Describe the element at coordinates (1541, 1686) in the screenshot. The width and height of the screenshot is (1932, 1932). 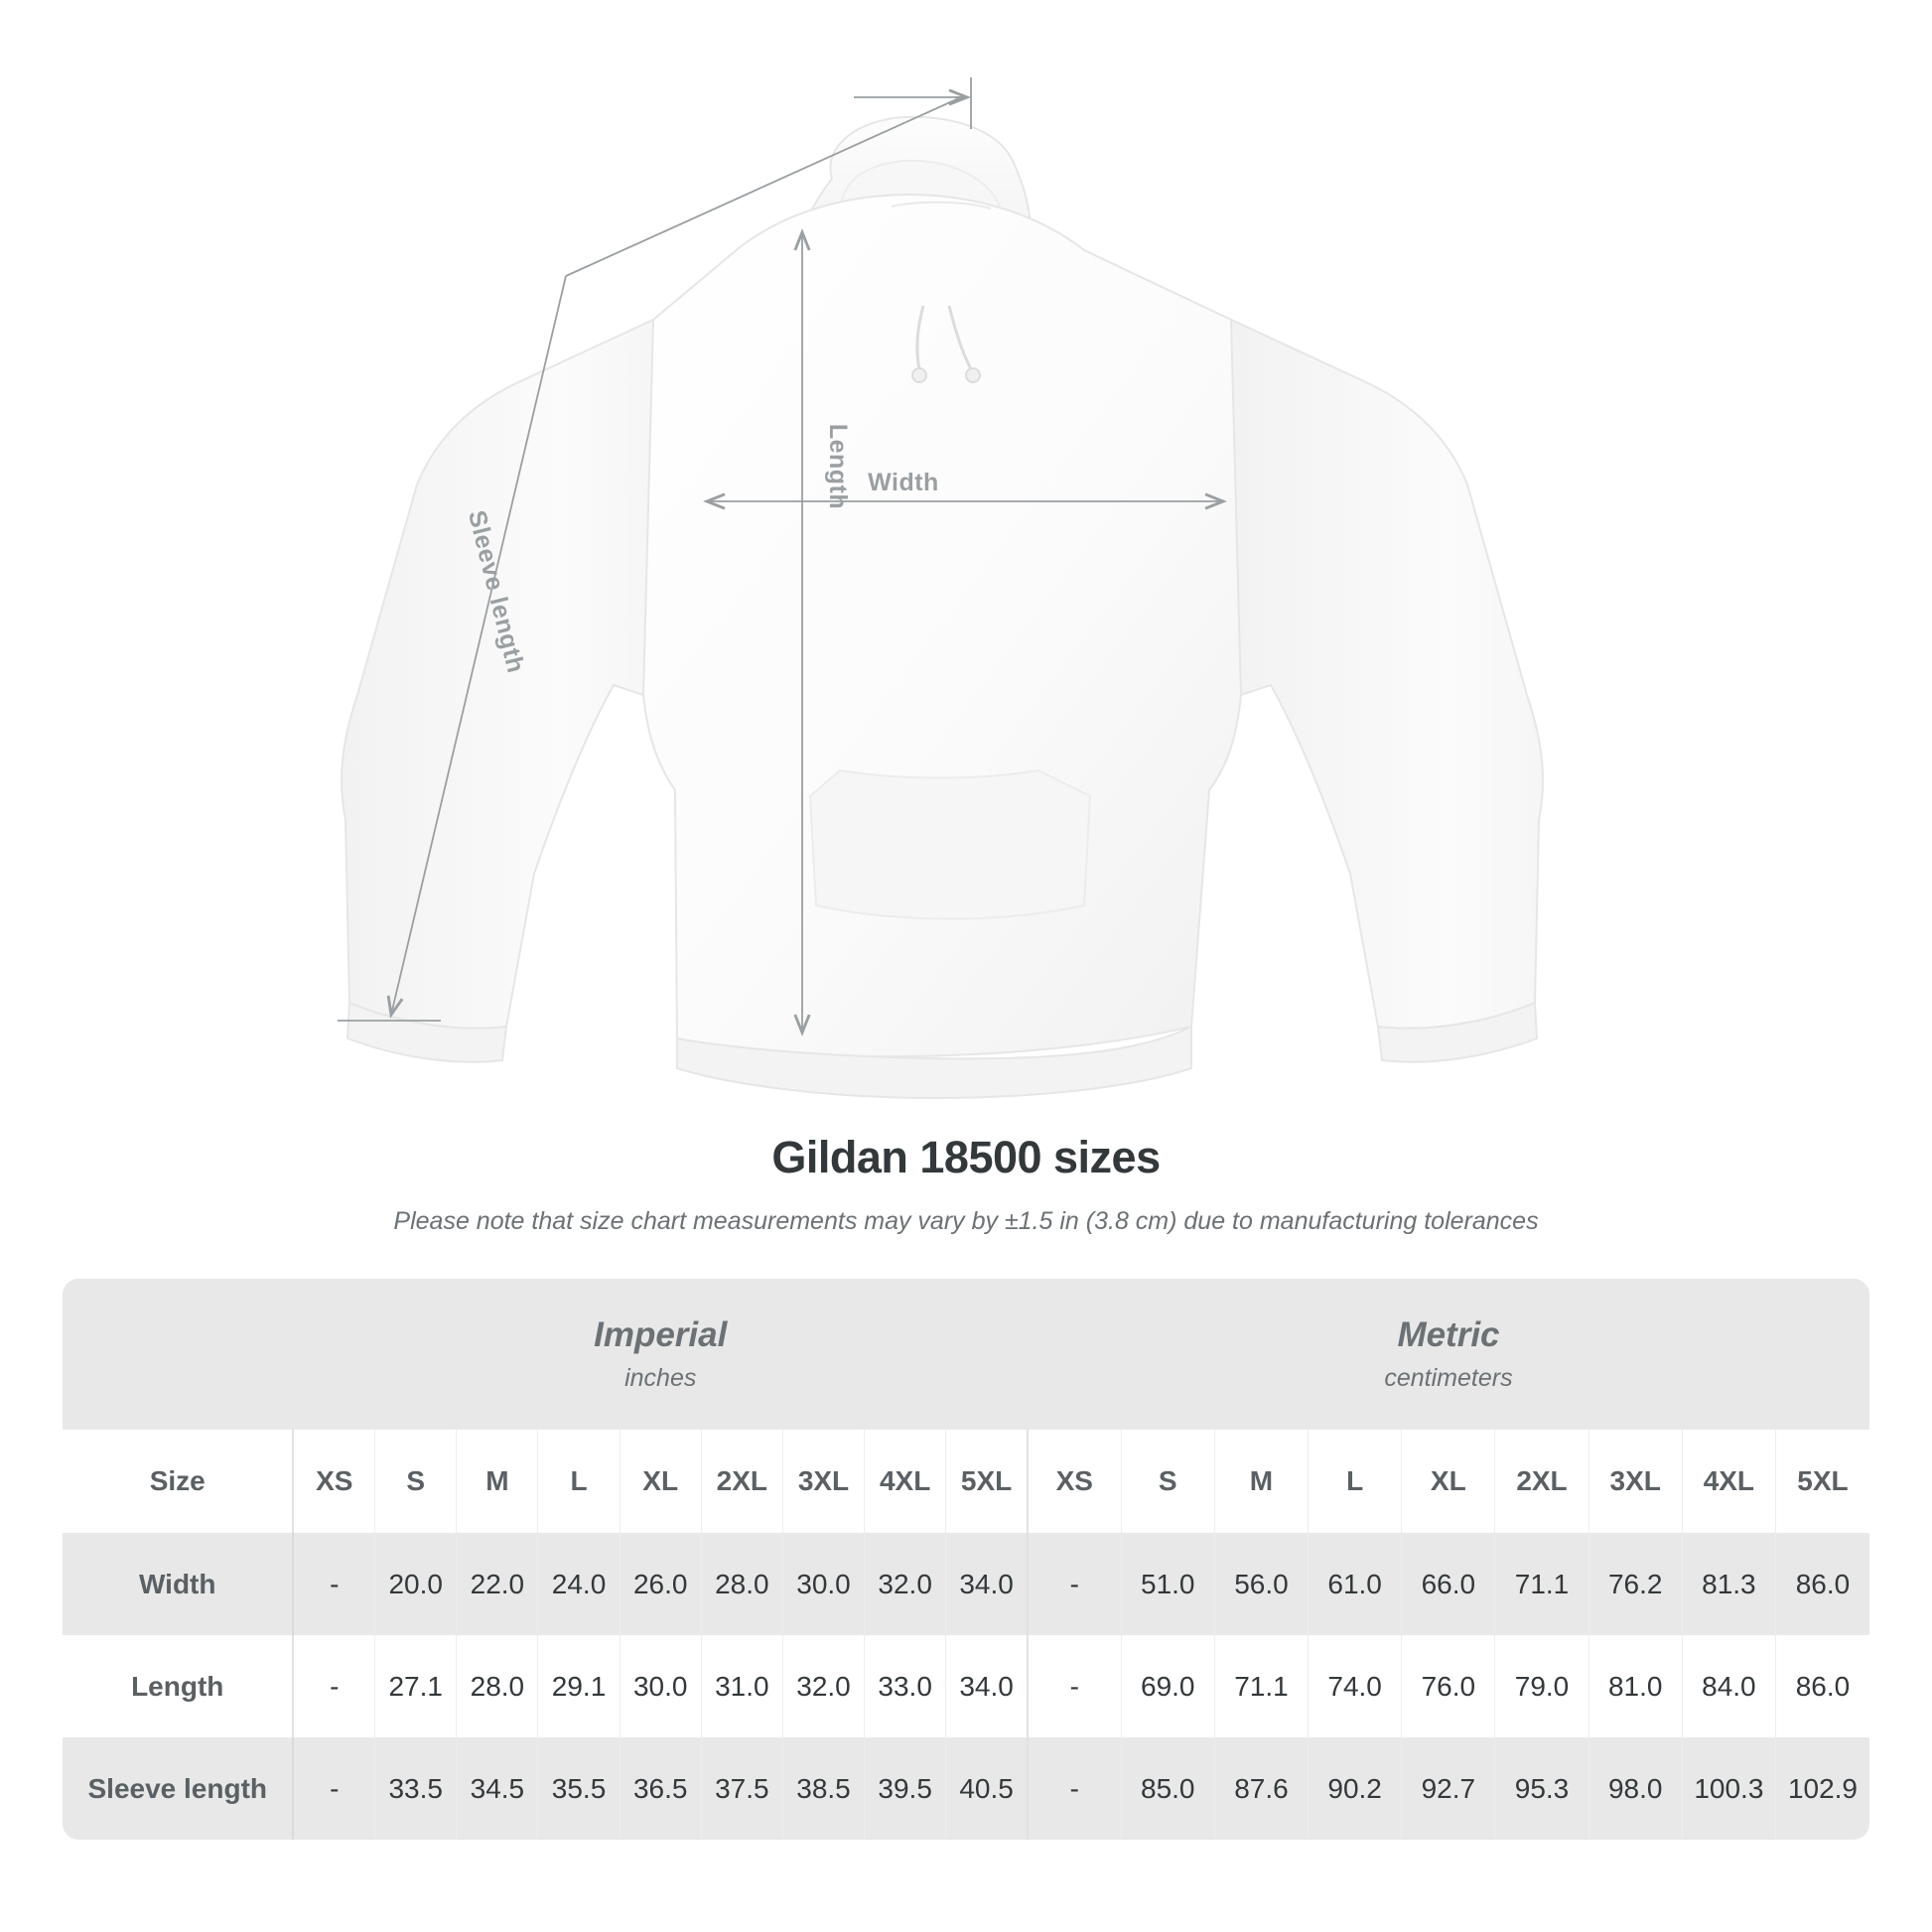
I see `cell-metric-length-2xl: 79.0` at that location.